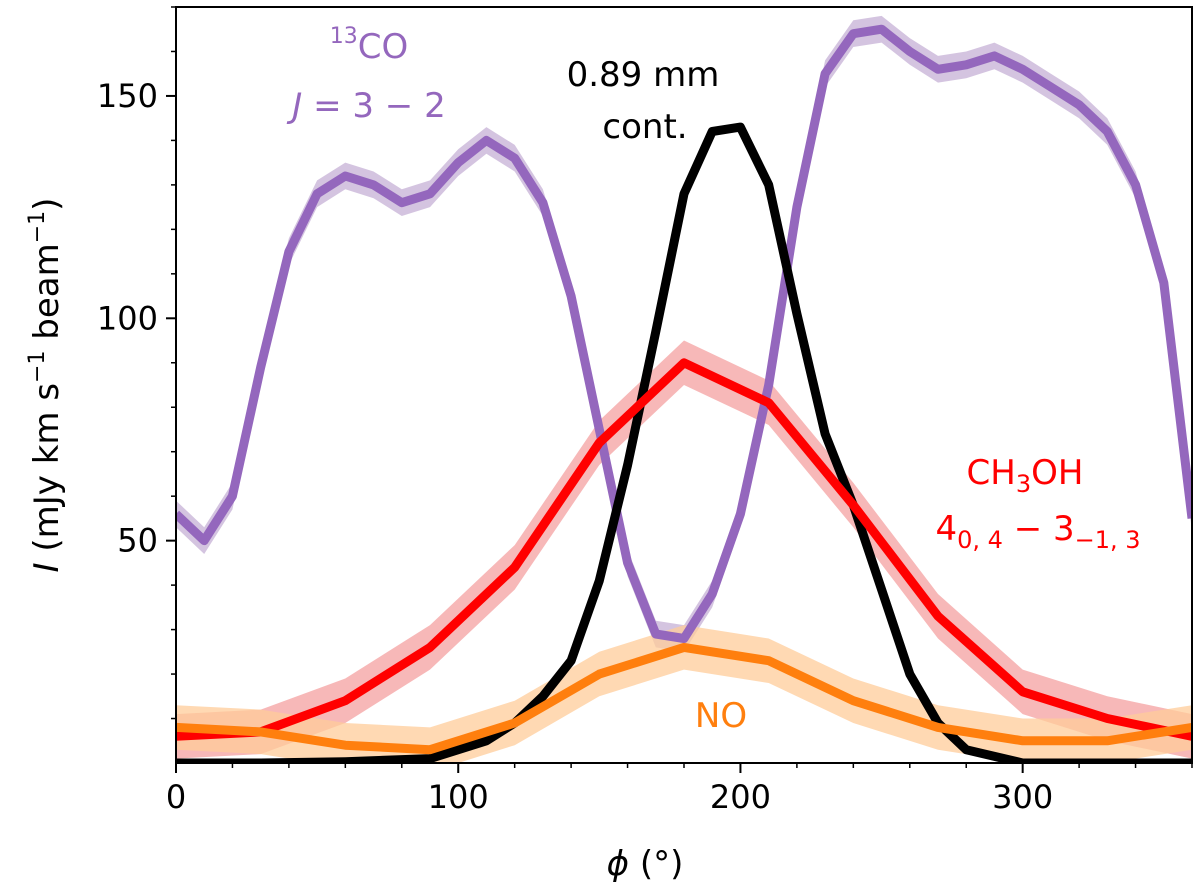 The image size is (1200, 889). What do you see at coordinates (645, 864) in the screenshot?
I see `x-axis-title: ϕ (°)` at bounding box center [645, 864].